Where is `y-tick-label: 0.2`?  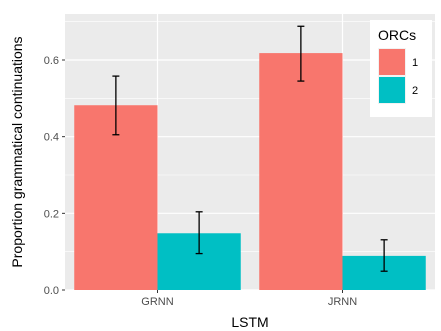
y-tick-label: 0.2 is located at coordinates (51, 214).